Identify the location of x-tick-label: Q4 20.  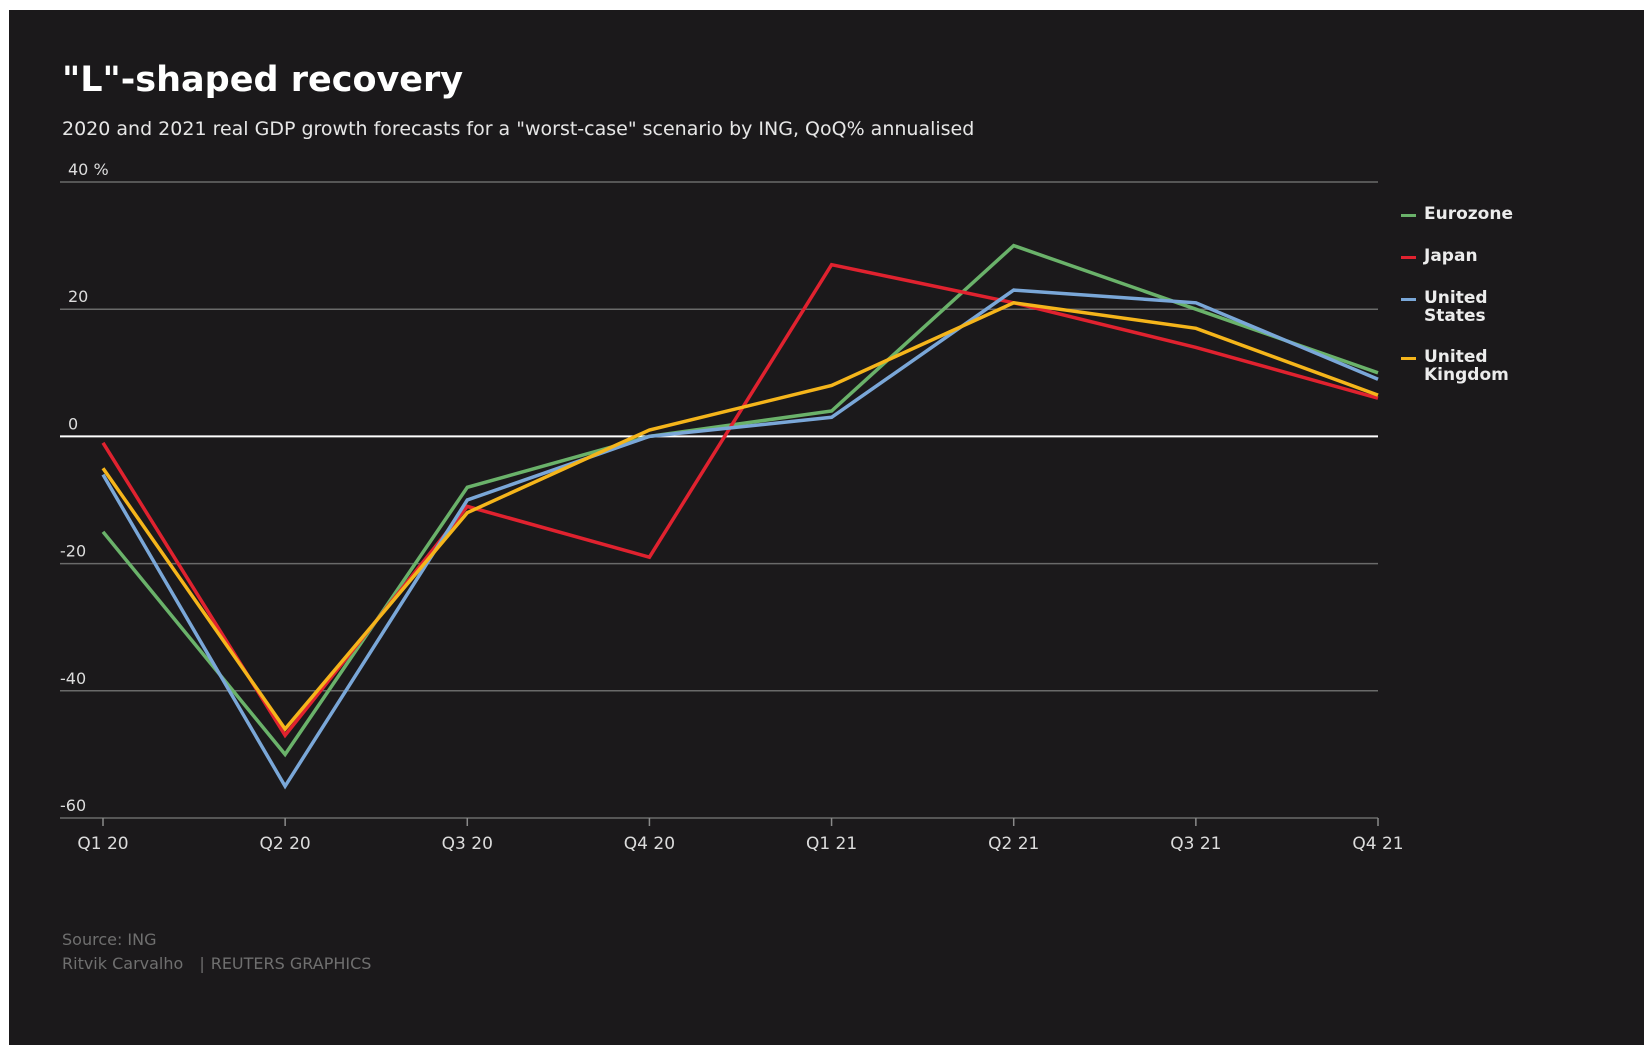
(649, 844).